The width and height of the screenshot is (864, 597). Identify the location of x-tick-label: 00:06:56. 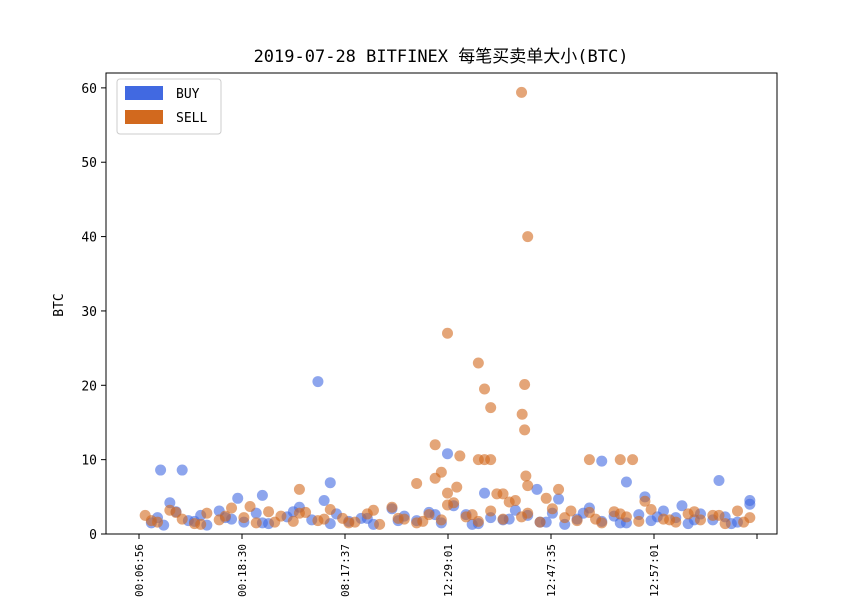
(139, 570).